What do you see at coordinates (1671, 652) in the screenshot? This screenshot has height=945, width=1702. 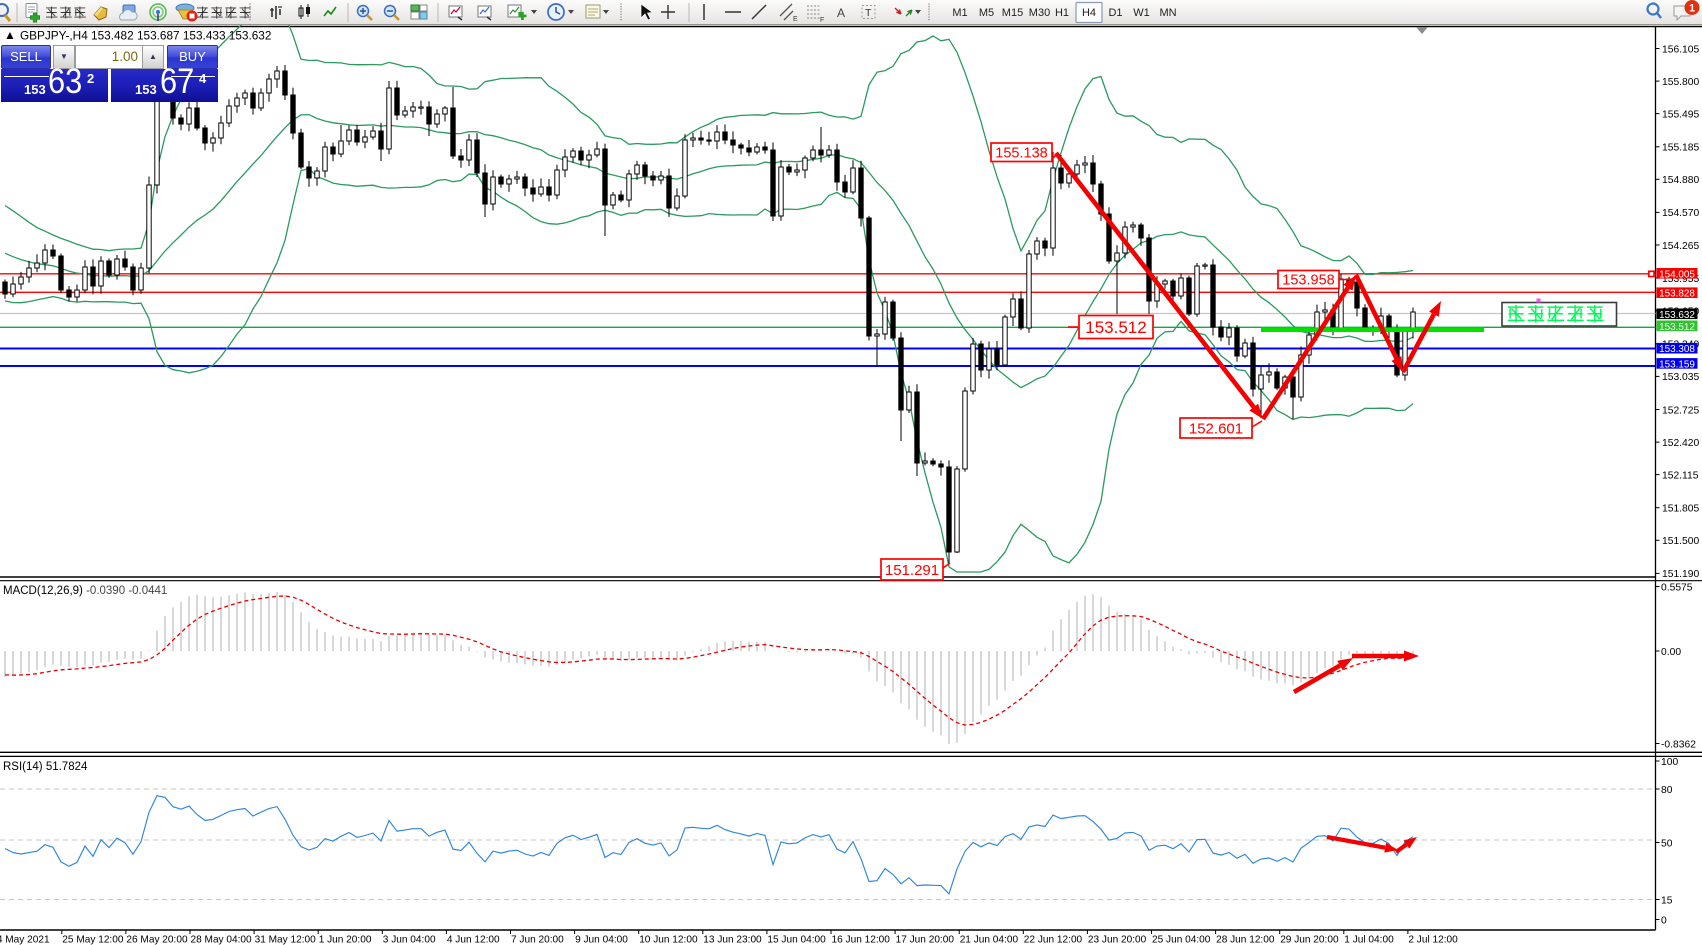 I see `svg-text: 0.00` at bounding box center [1671, 652].